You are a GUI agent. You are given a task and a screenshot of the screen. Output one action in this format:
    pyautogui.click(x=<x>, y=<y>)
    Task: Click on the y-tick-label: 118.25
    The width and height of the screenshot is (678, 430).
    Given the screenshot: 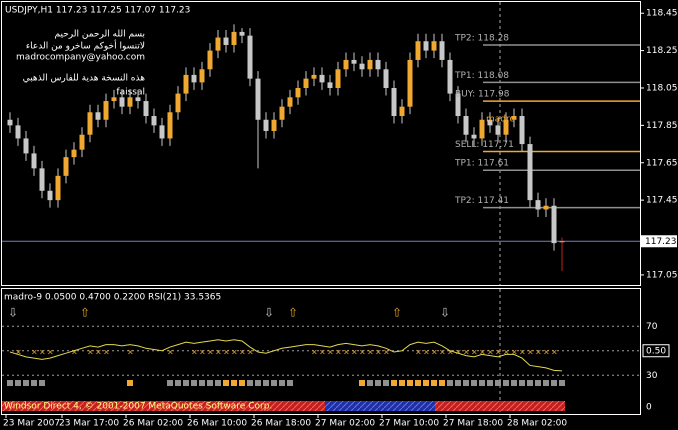 What is the action you would take?
    pyautogui.click(x=662, y=51)
    